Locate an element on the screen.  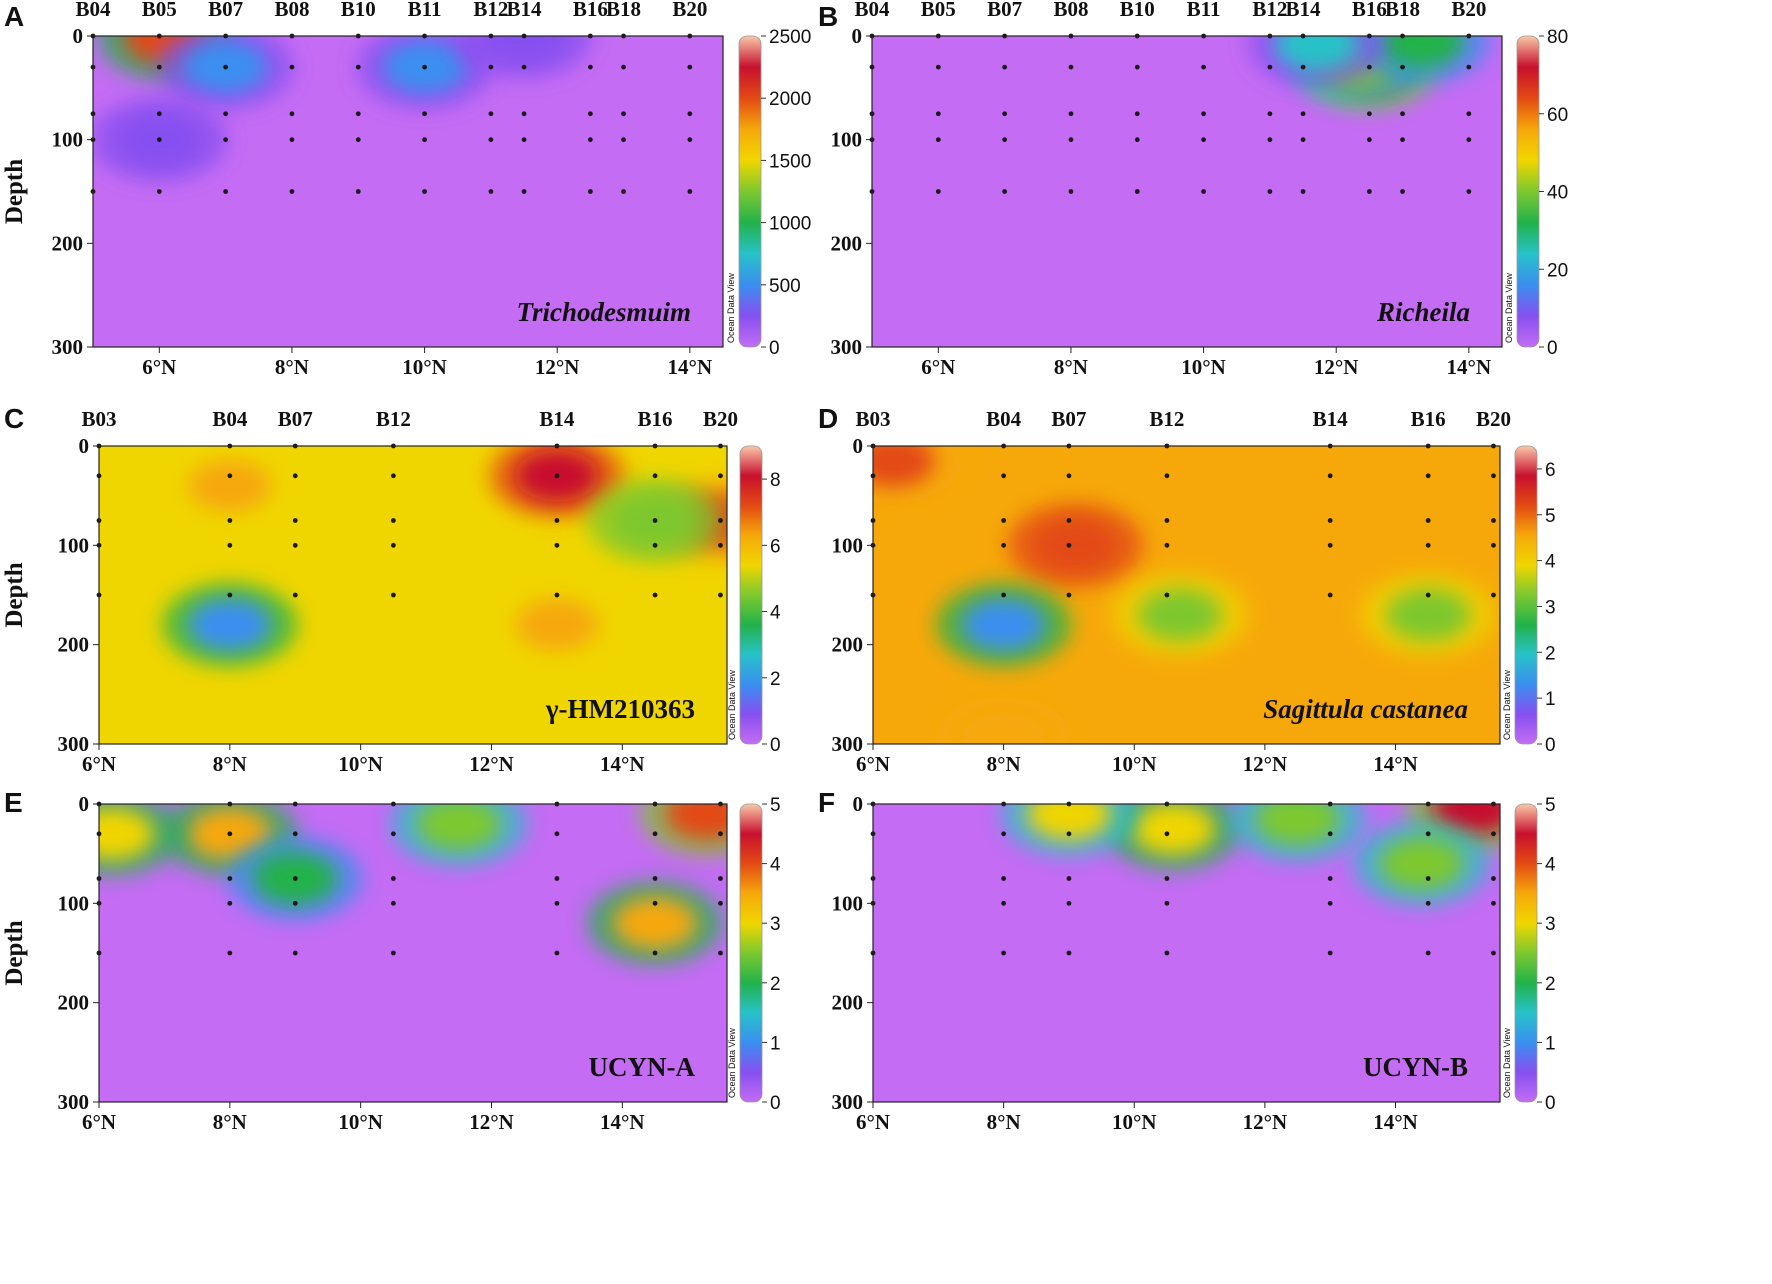
y-axis-label: Depth is located at coordinates (14, 191).